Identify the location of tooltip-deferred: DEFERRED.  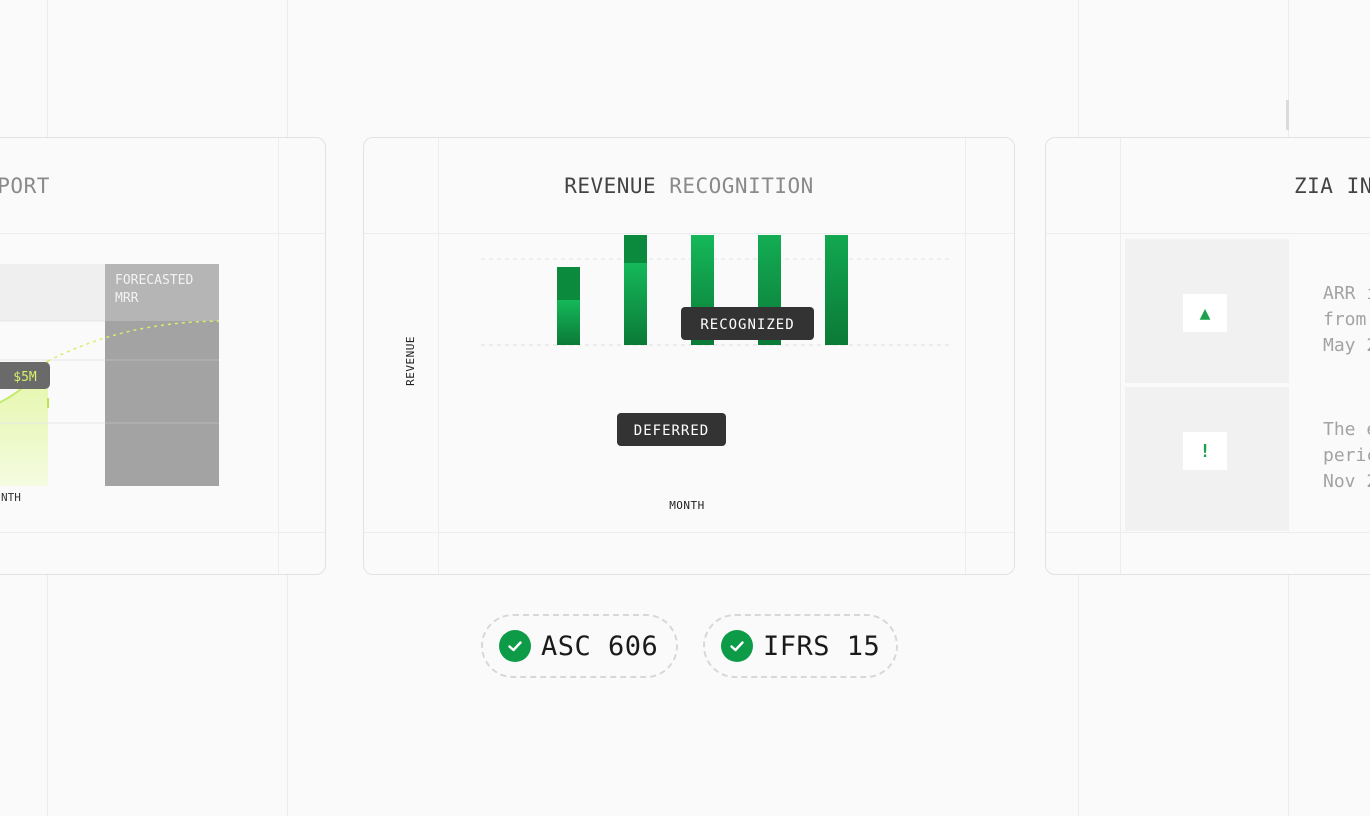
(671, 431).